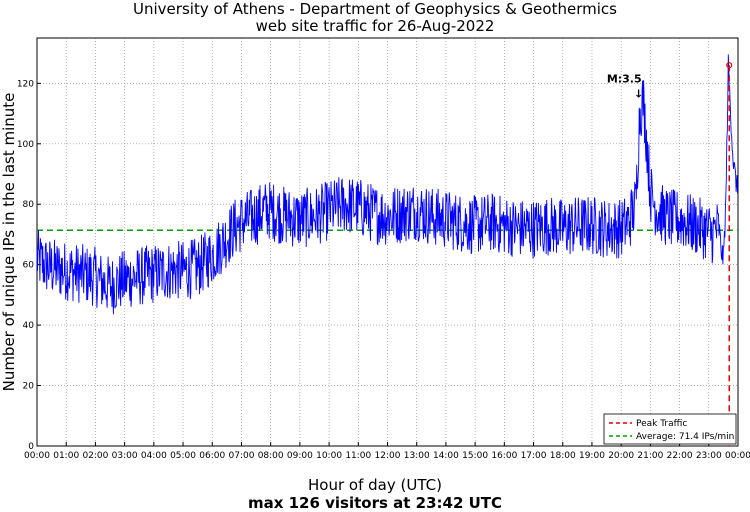 This screenshot has height=512, width=750. Describe the element at coordinates (29, 326) in the screenshot. I see `y-tick-label: 40` at that location.